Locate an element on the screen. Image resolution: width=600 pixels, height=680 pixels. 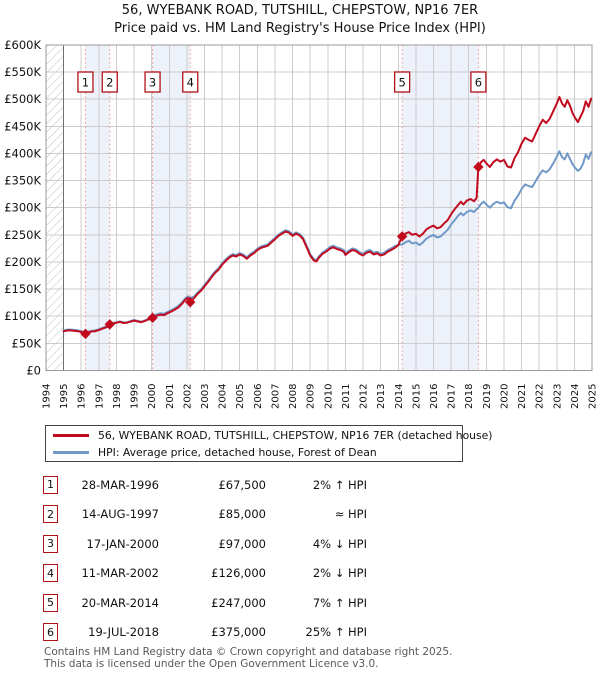
svg-text: 2018 is located at coordinates (469, 396).